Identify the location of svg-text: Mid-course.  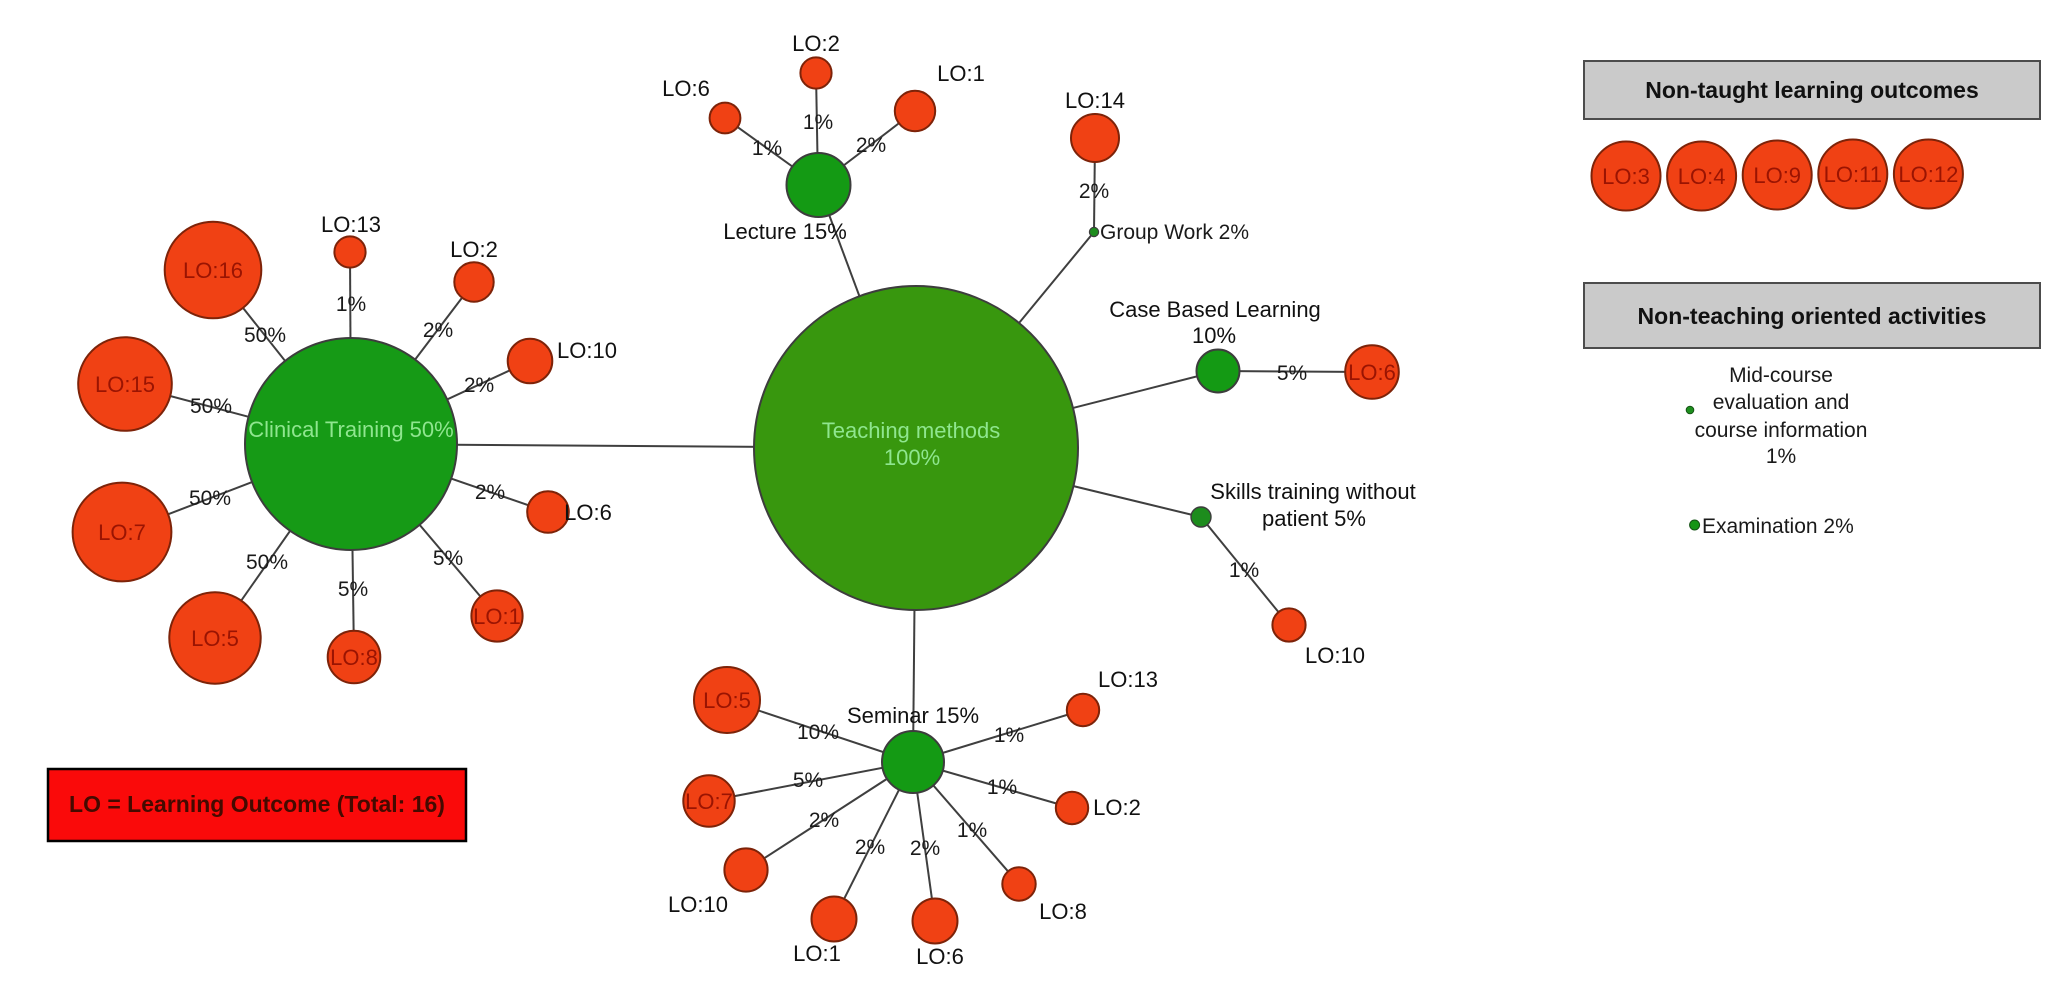
(1781, 375).